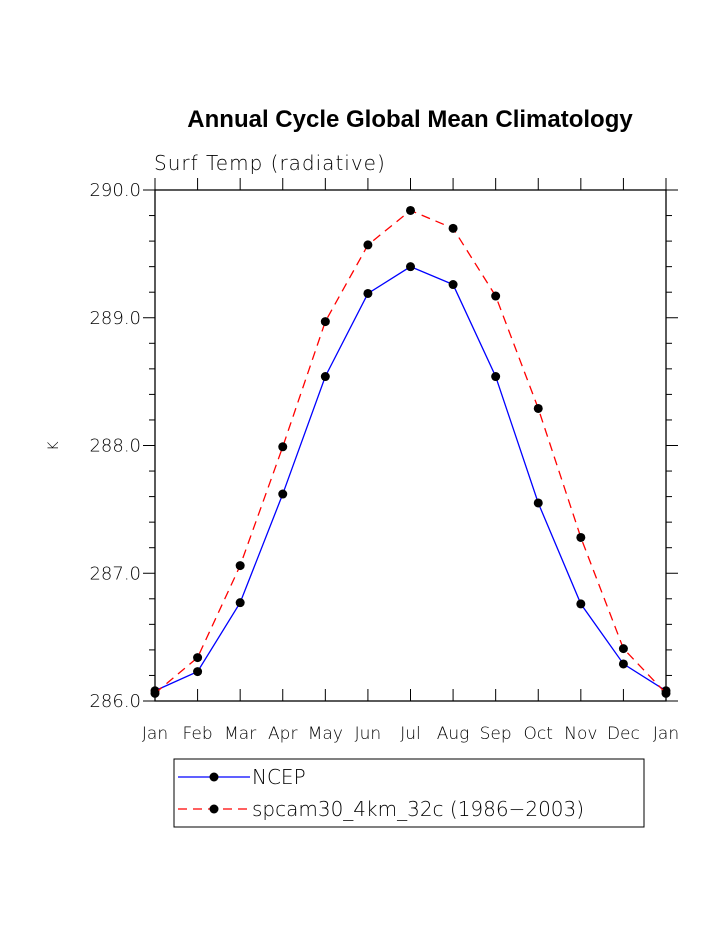  What do you see at coordinates (496, 734) in the screenshot?
I see `x-tick-label: Sep` at bounding box center [496, 734].